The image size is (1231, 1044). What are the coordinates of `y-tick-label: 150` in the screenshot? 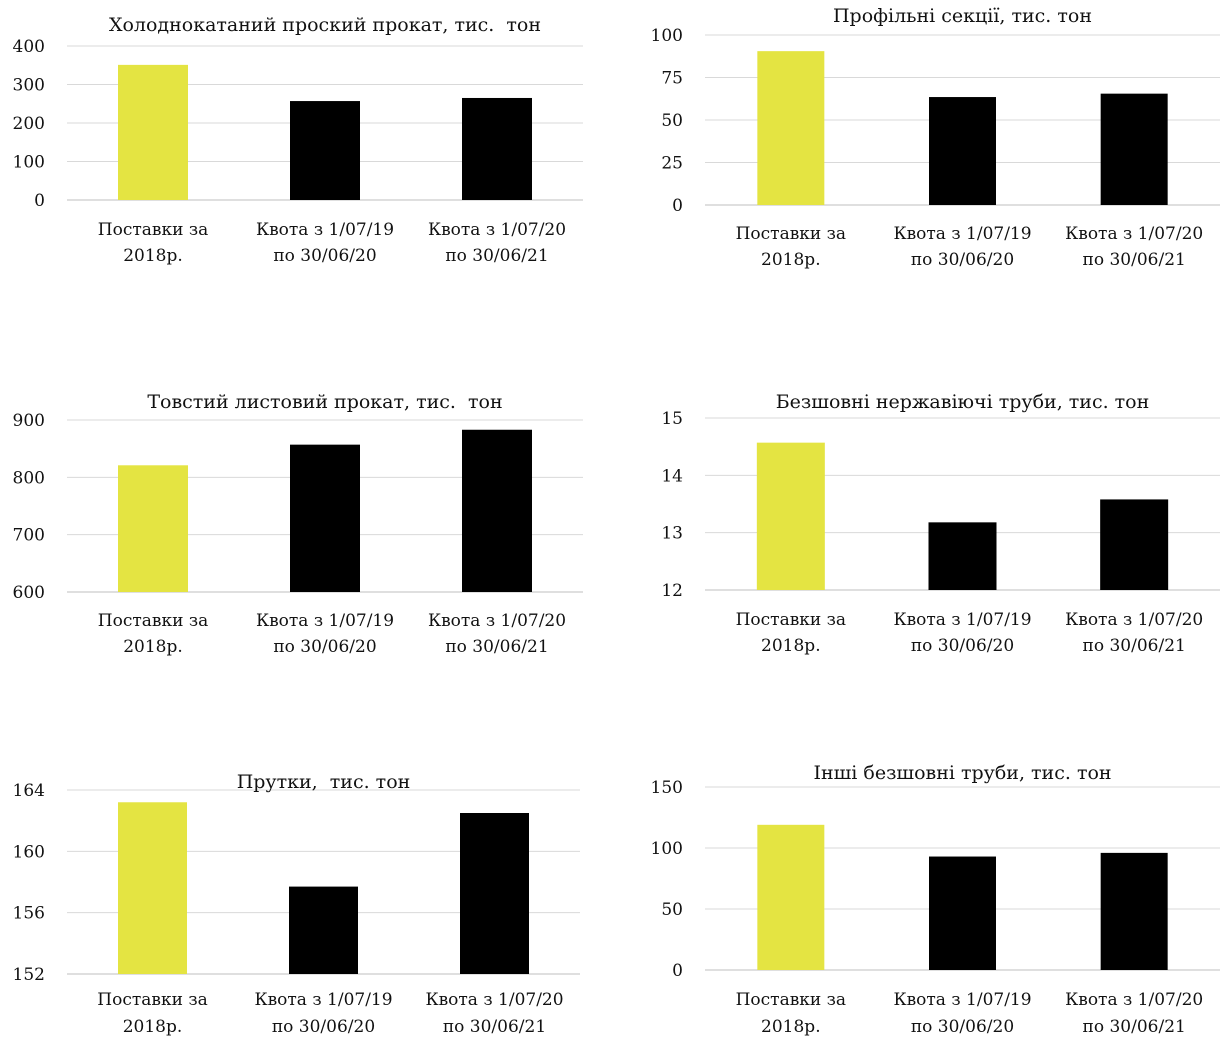 It's located at (667, 788).